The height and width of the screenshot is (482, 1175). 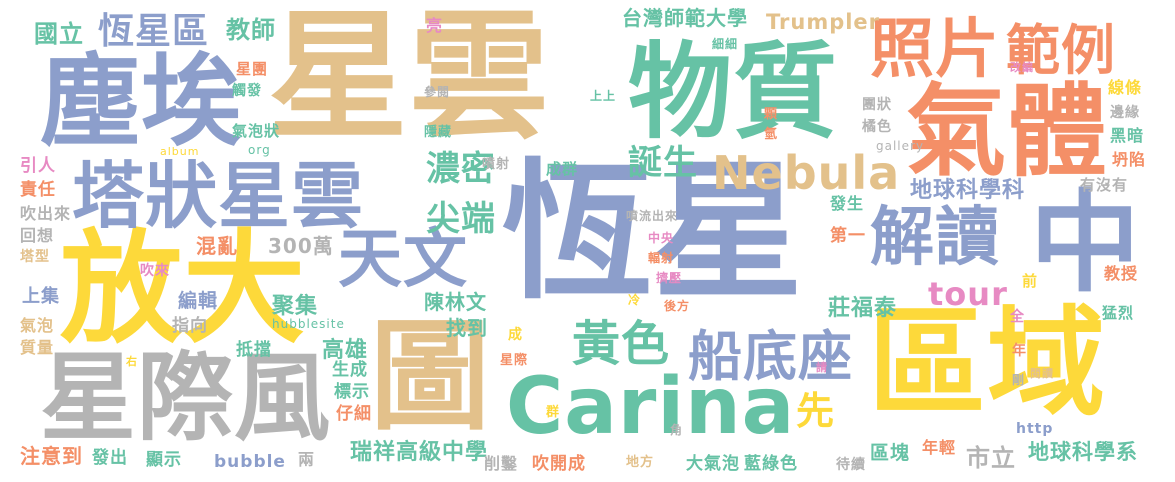 What do you see at coordinates (164, 460) in the screenshot?
I see `word: 顯示` at bounding box center [164, 460].